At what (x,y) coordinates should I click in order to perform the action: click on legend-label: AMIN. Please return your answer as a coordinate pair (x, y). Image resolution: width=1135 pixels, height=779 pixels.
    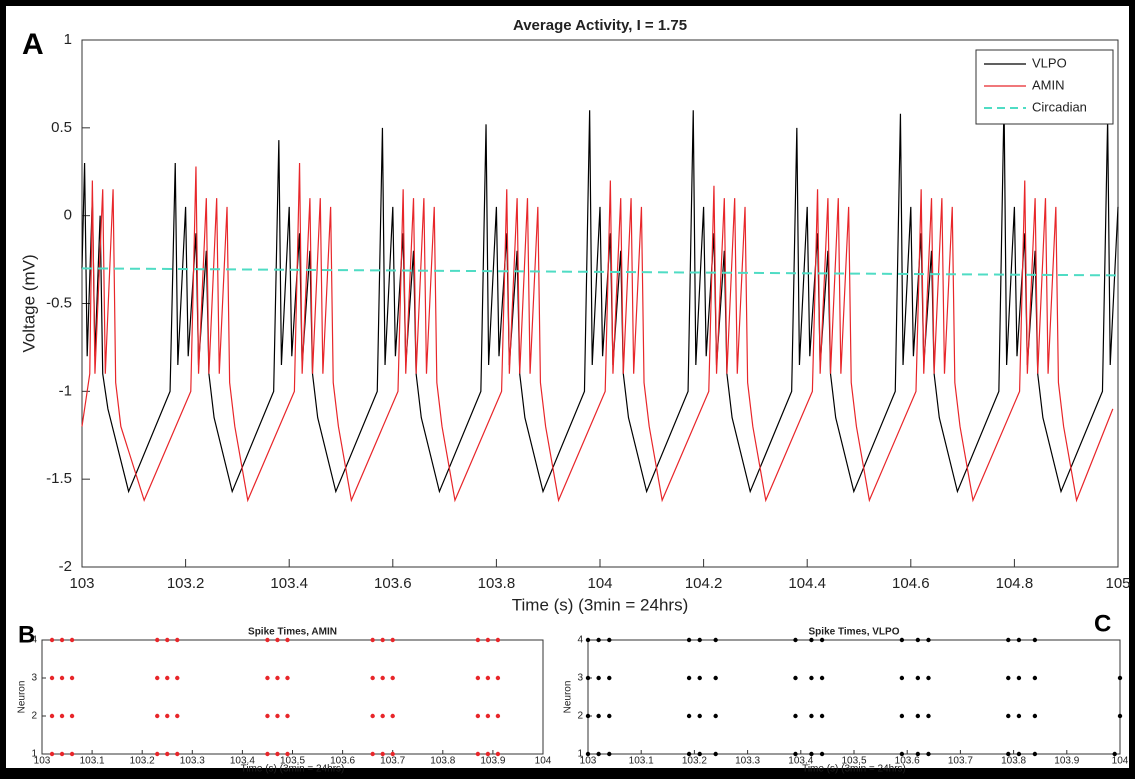
    Looking at the image, I should click on (1048, 84).